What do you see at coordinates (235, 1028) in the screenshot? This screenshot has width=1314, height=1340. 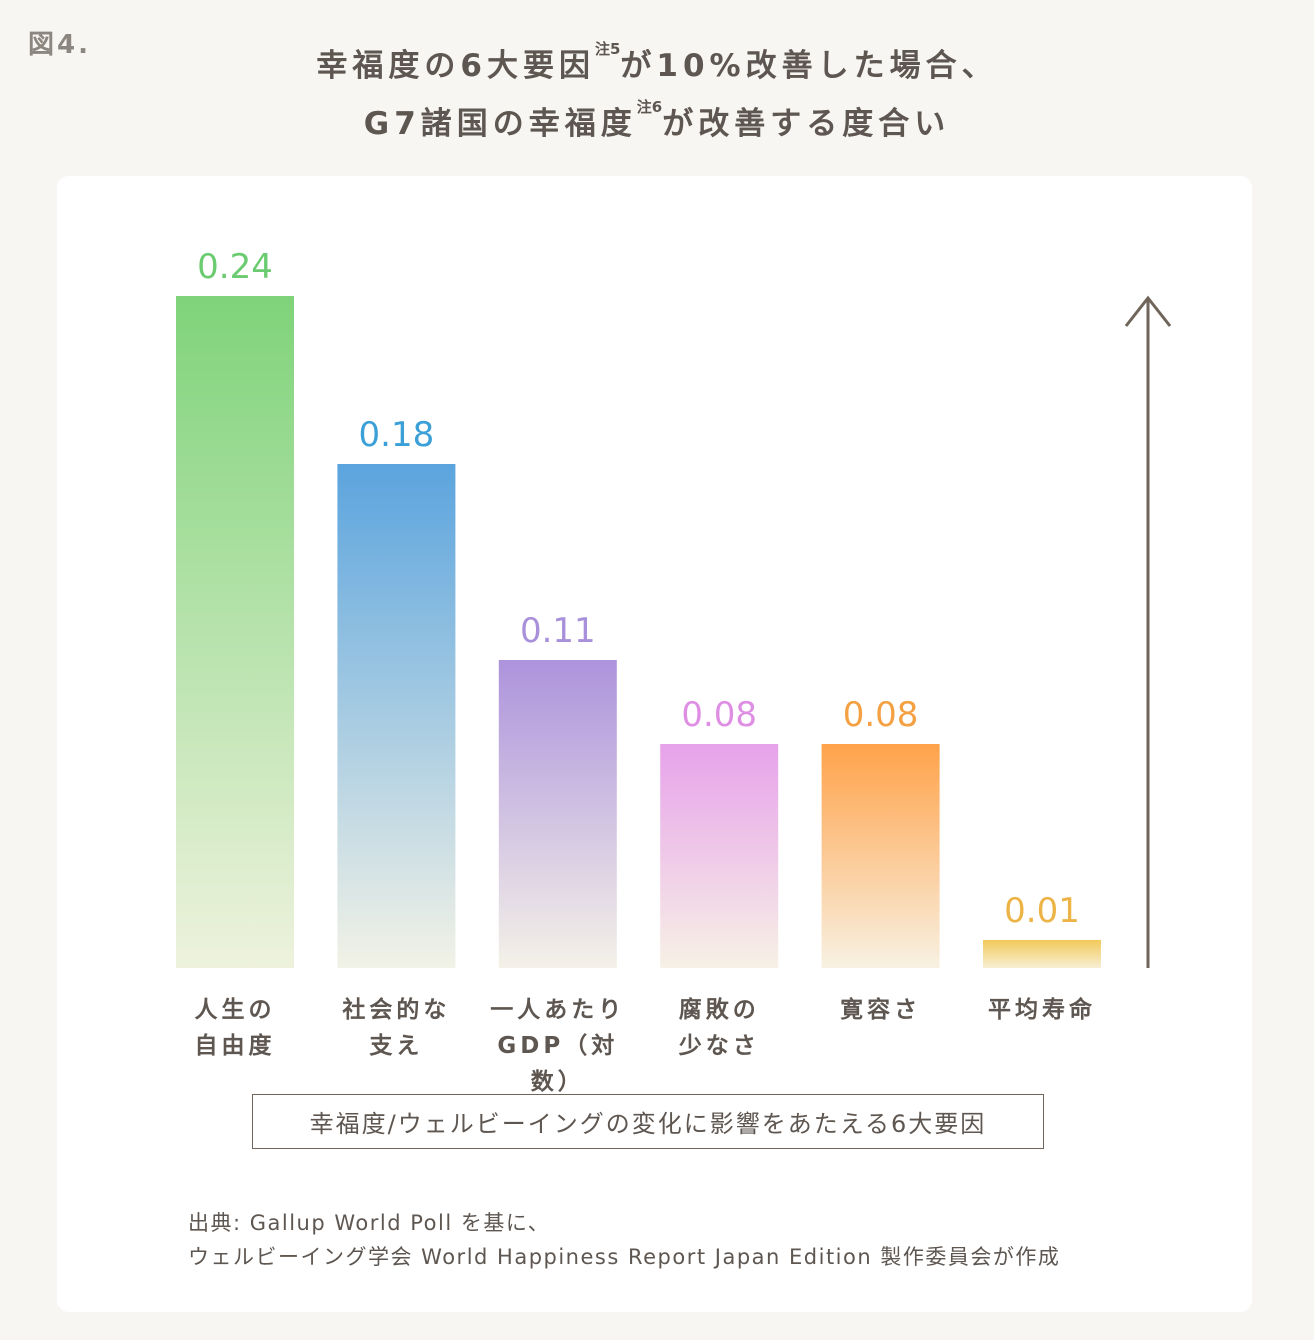 I see `category-label: 人生の 自由度` at bounding box center [235, 1028].